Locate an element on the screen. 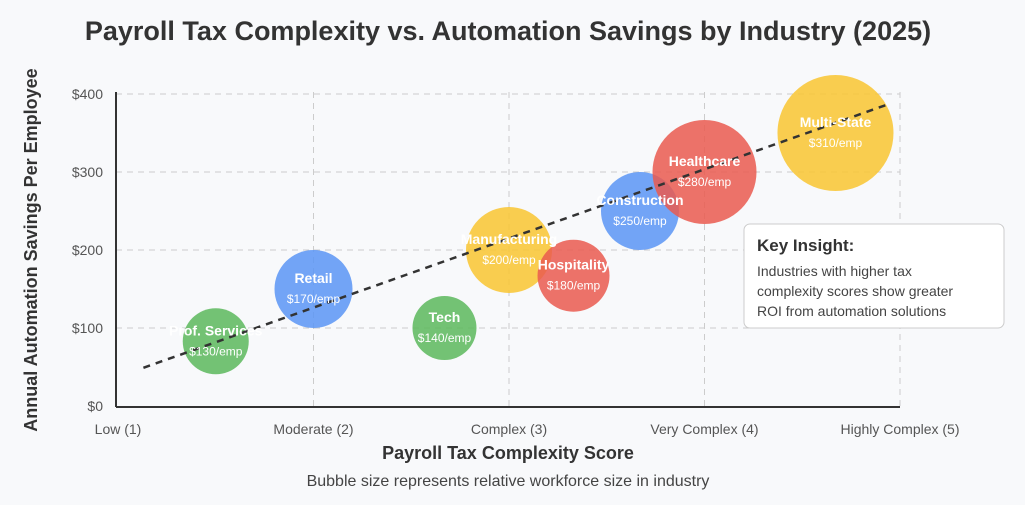 This screenshot has height=505, width=1025. insight-box-bg is located at coordinates (874, 276).